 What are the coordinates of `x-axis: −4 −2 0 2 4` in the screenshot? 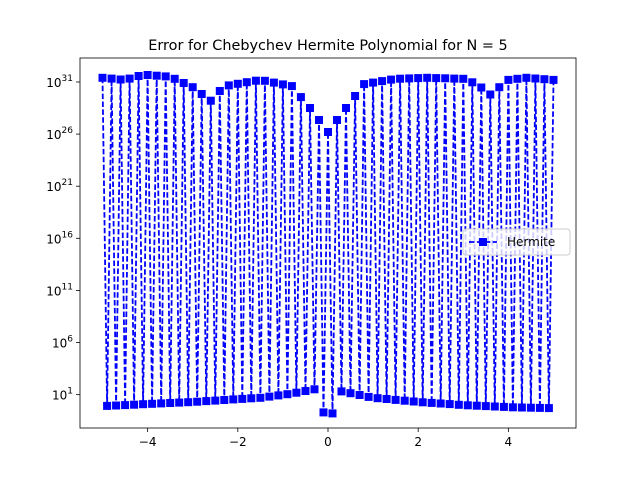 It's located at (325, 438).